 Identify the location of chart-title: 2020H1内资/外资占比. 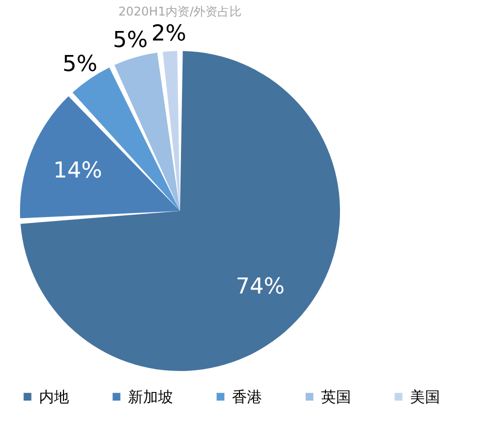
(180, 11).